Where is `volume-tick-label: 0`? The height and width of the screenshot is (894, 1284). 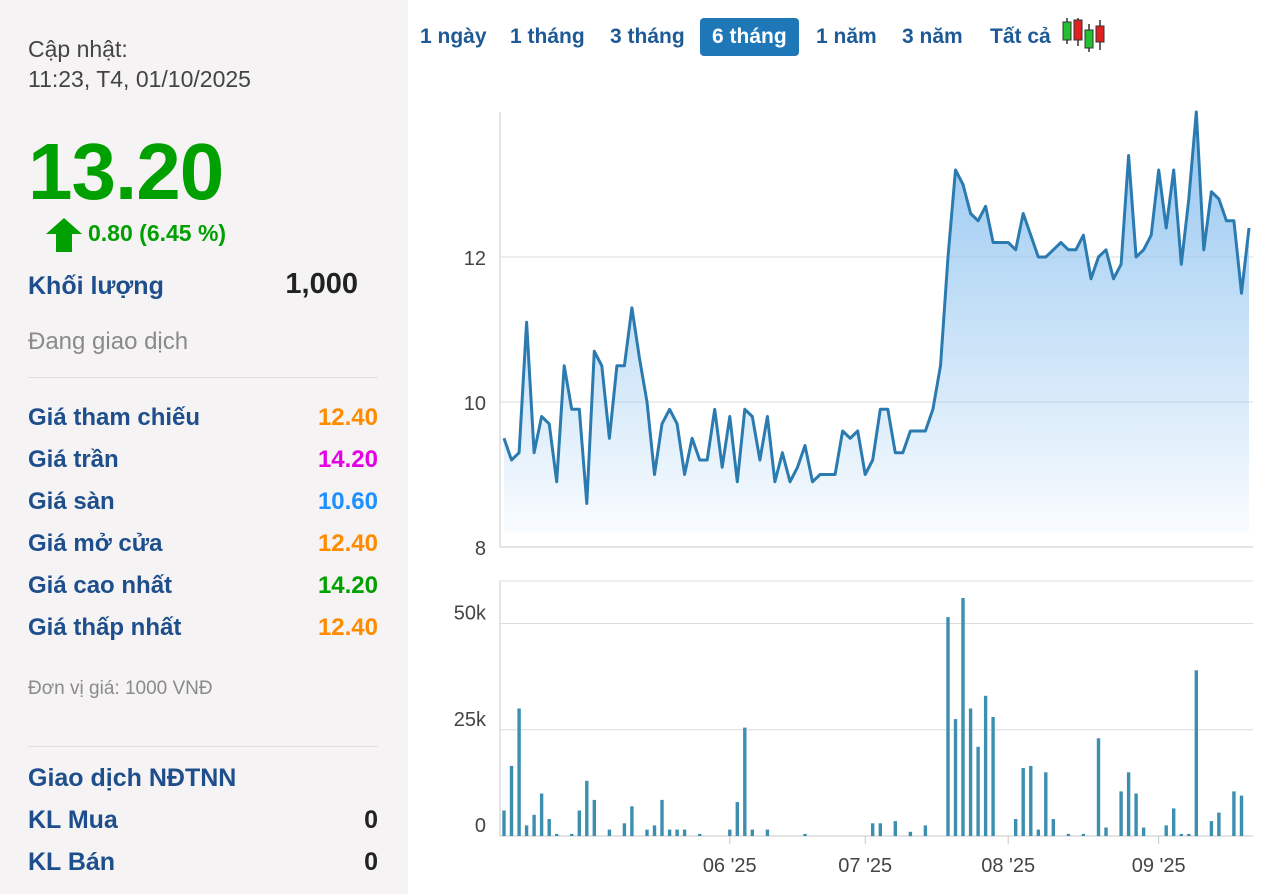 volume-tick-label: 0 is located at coordinates (480, 826).